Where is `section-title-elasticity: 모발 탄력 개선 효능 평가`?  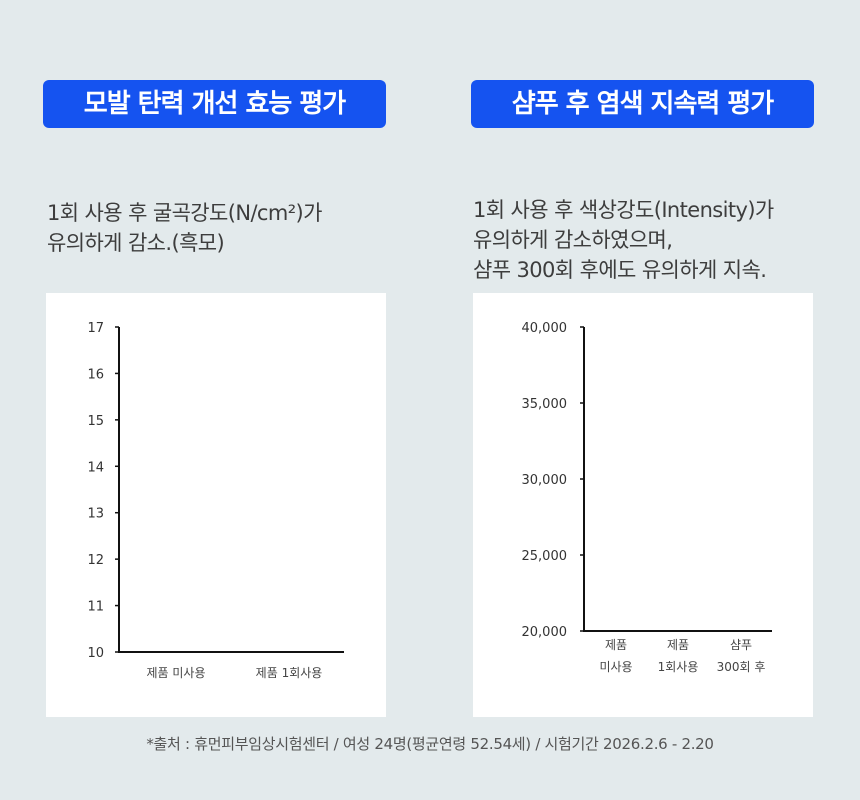
section-title-elasticity: 모발 탄력 개선 효능 평가 is located at coordinates (214, 104).